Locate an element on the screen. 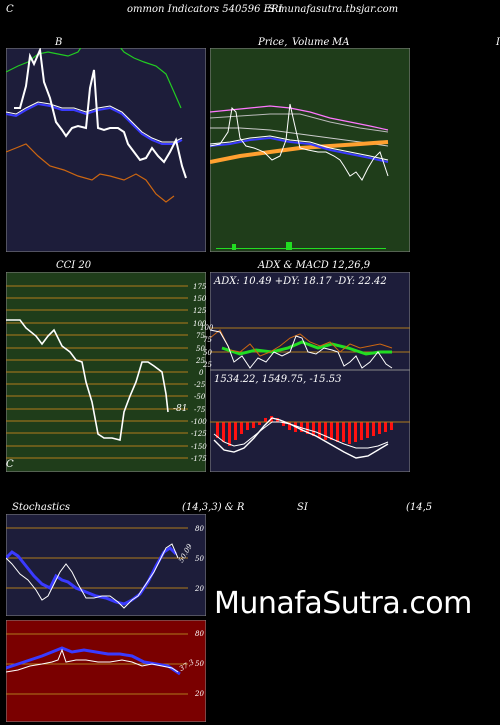 This screenshot has width=500, height=725. cci-tick: 150 is located at coordinates (200, 299).